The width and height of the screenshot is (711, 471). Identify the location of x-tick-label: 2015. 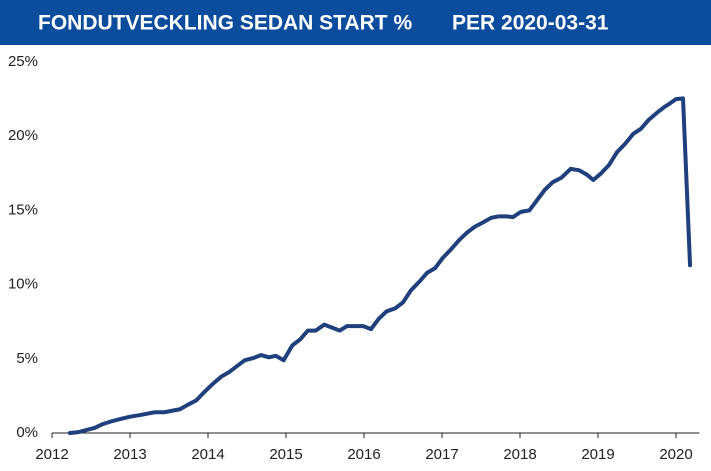
(285, 454).